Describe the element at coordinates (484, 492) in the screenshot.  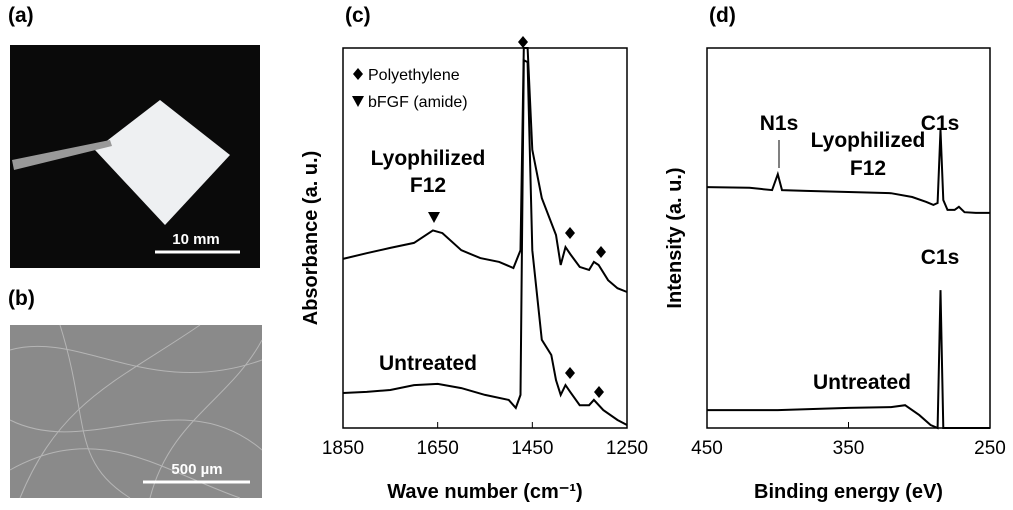
I see `x-axis-title: Wave number (cm⁻¹)` at that location.